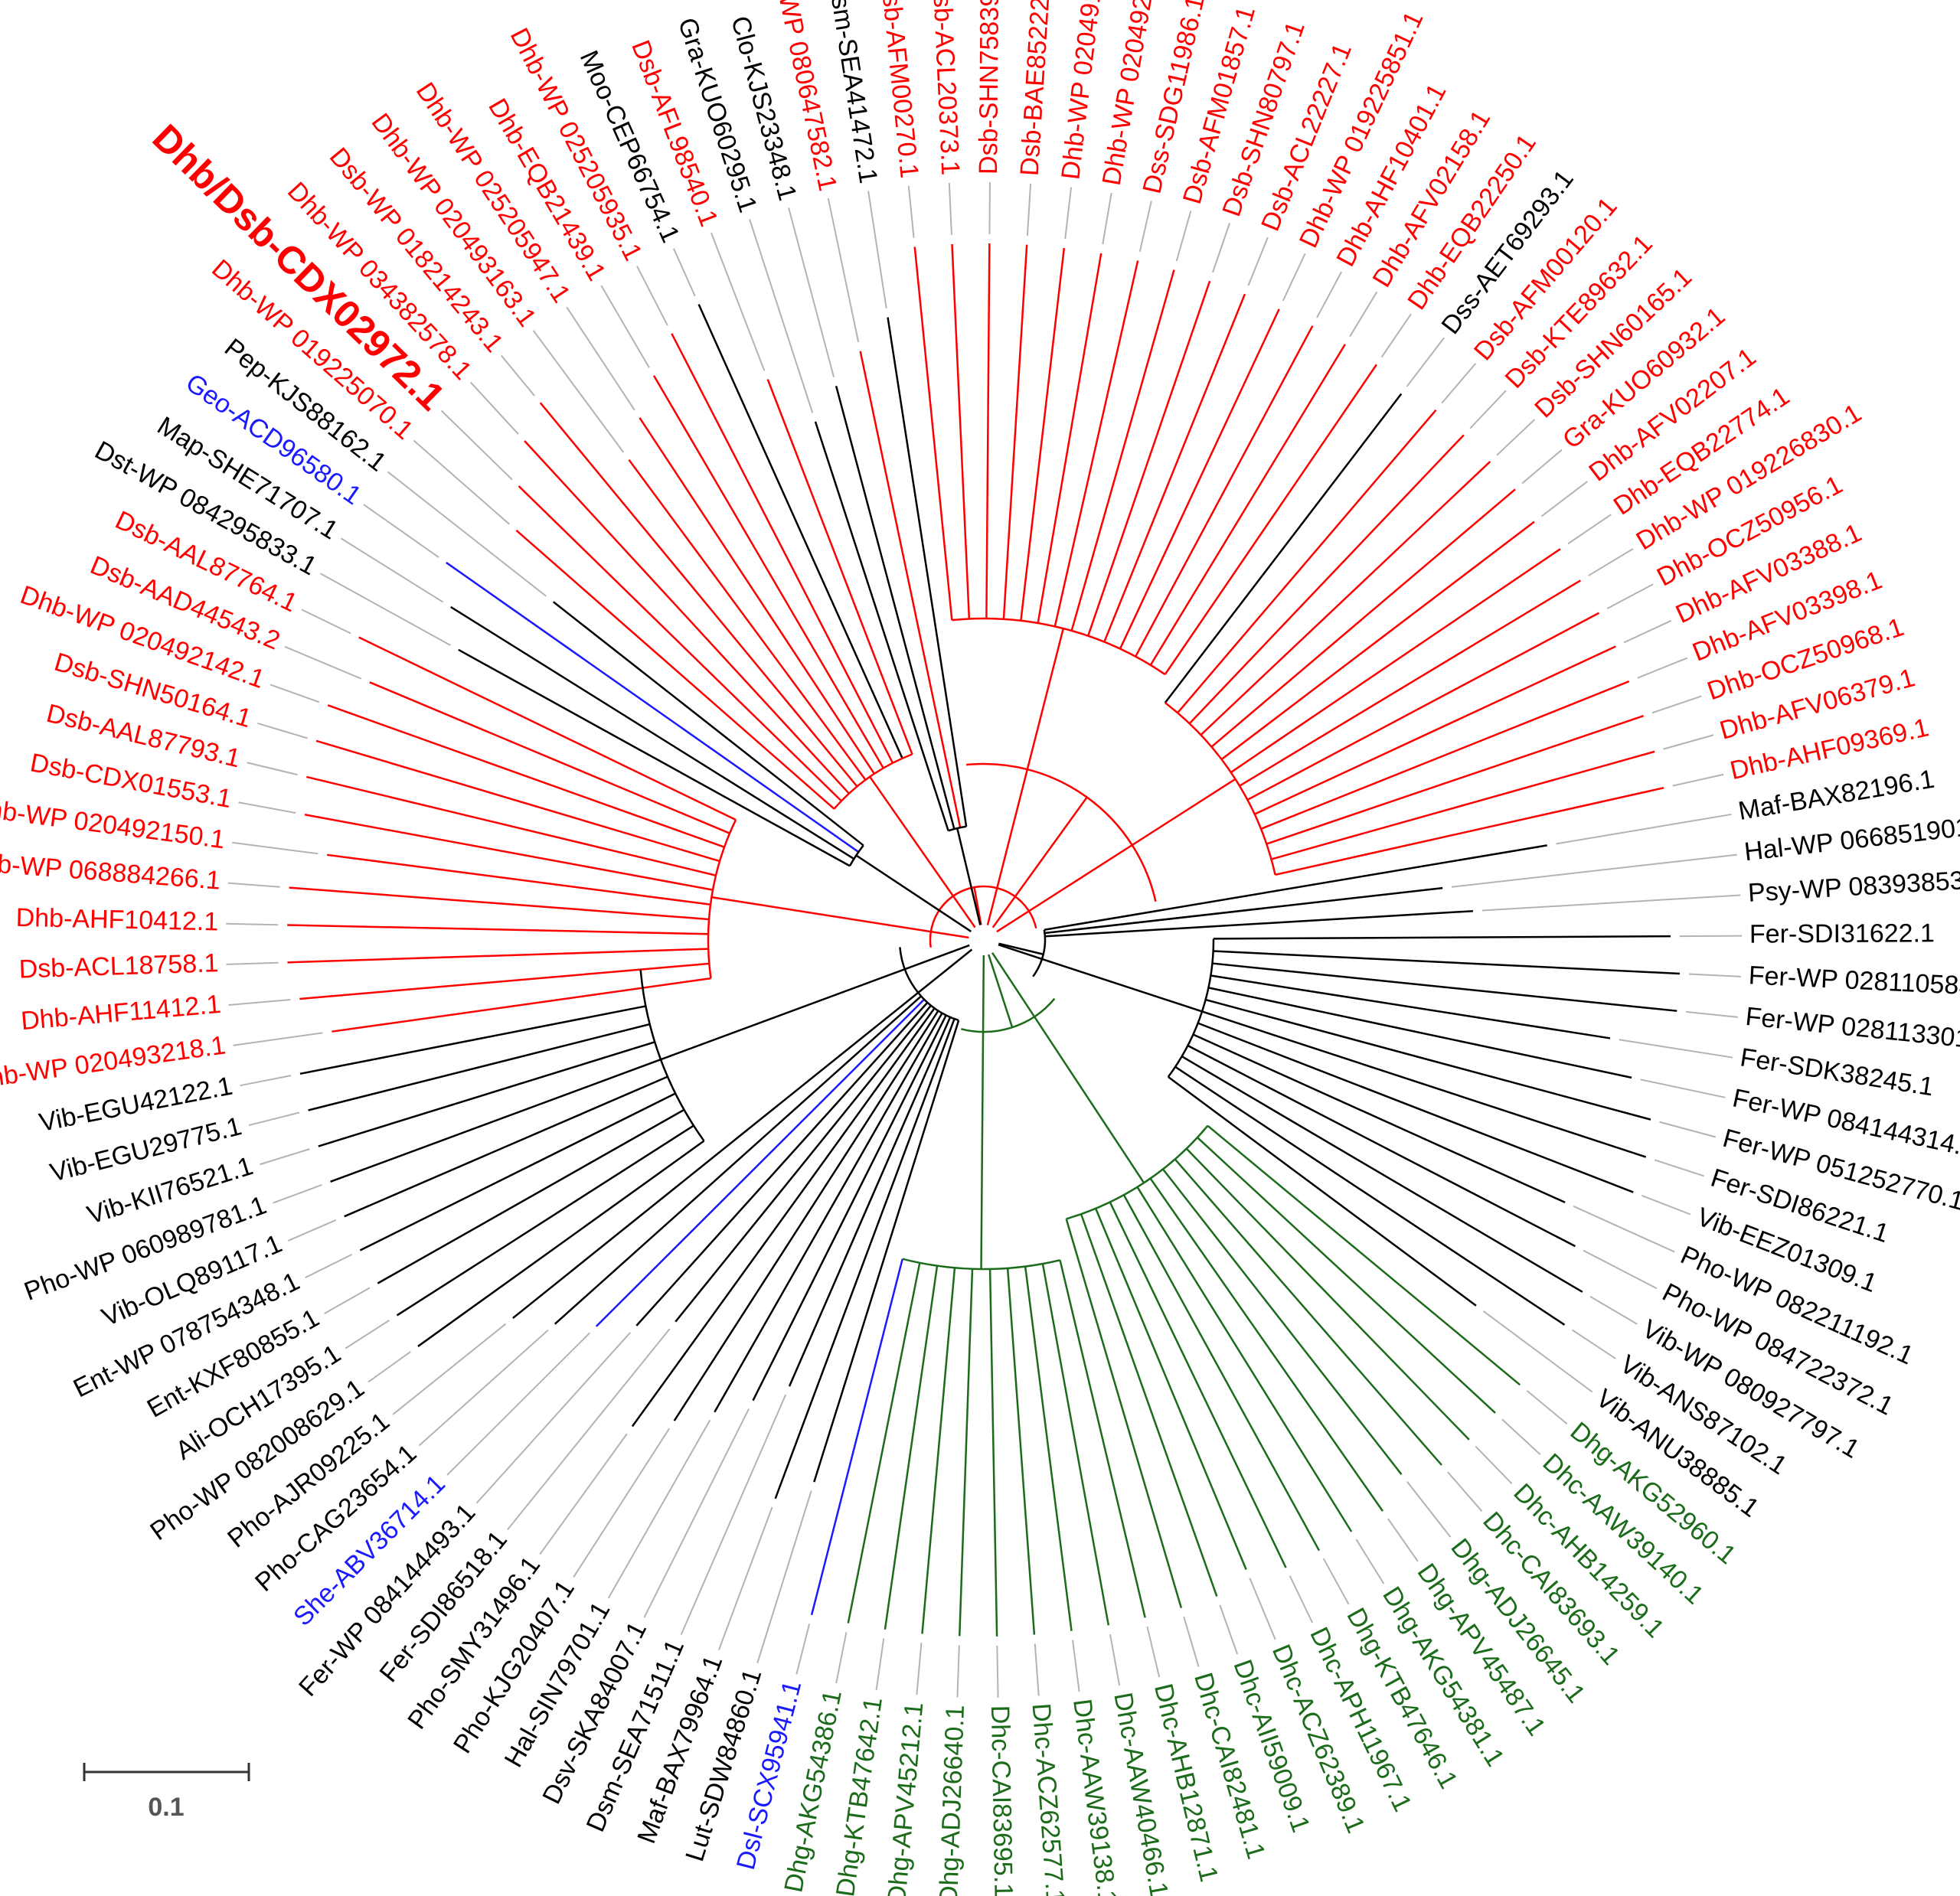  I want to click on scale-bar-label: 0.1, so click(166, 1807).